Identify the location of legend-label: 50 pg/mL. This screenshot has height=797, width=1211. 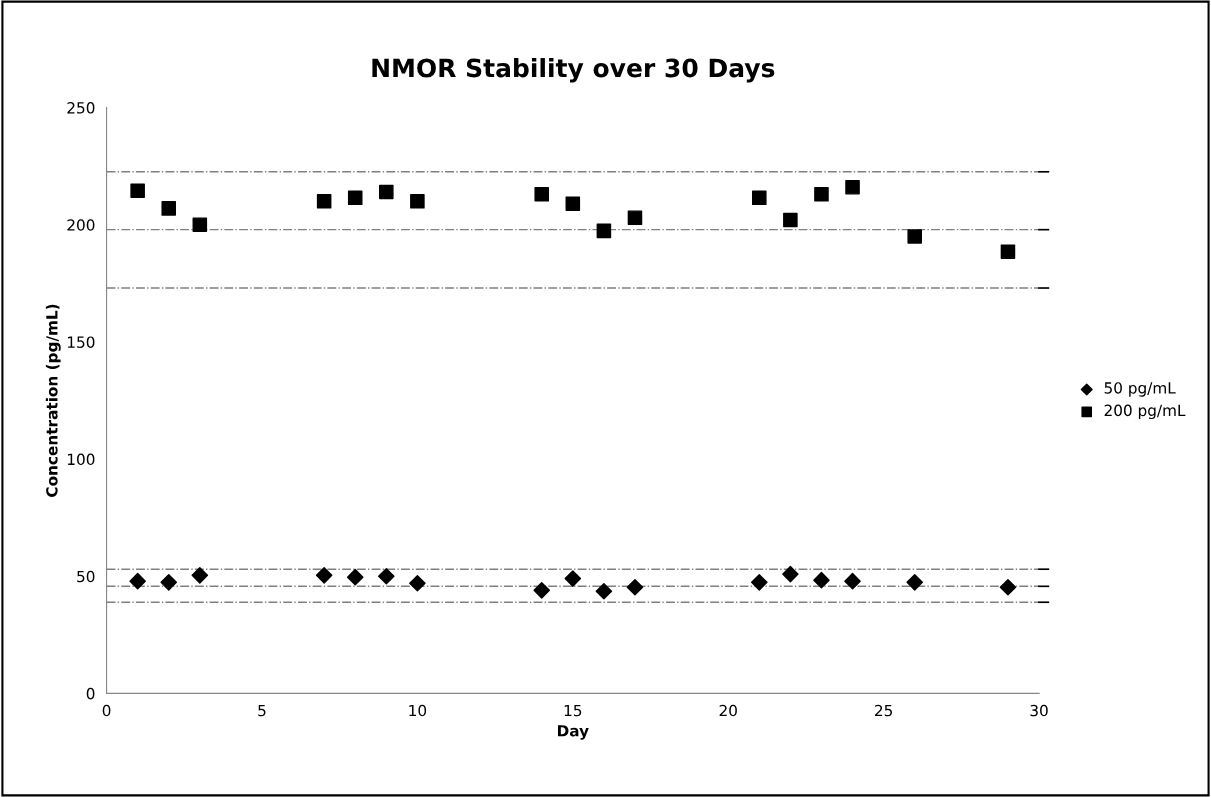
(1140, 389).